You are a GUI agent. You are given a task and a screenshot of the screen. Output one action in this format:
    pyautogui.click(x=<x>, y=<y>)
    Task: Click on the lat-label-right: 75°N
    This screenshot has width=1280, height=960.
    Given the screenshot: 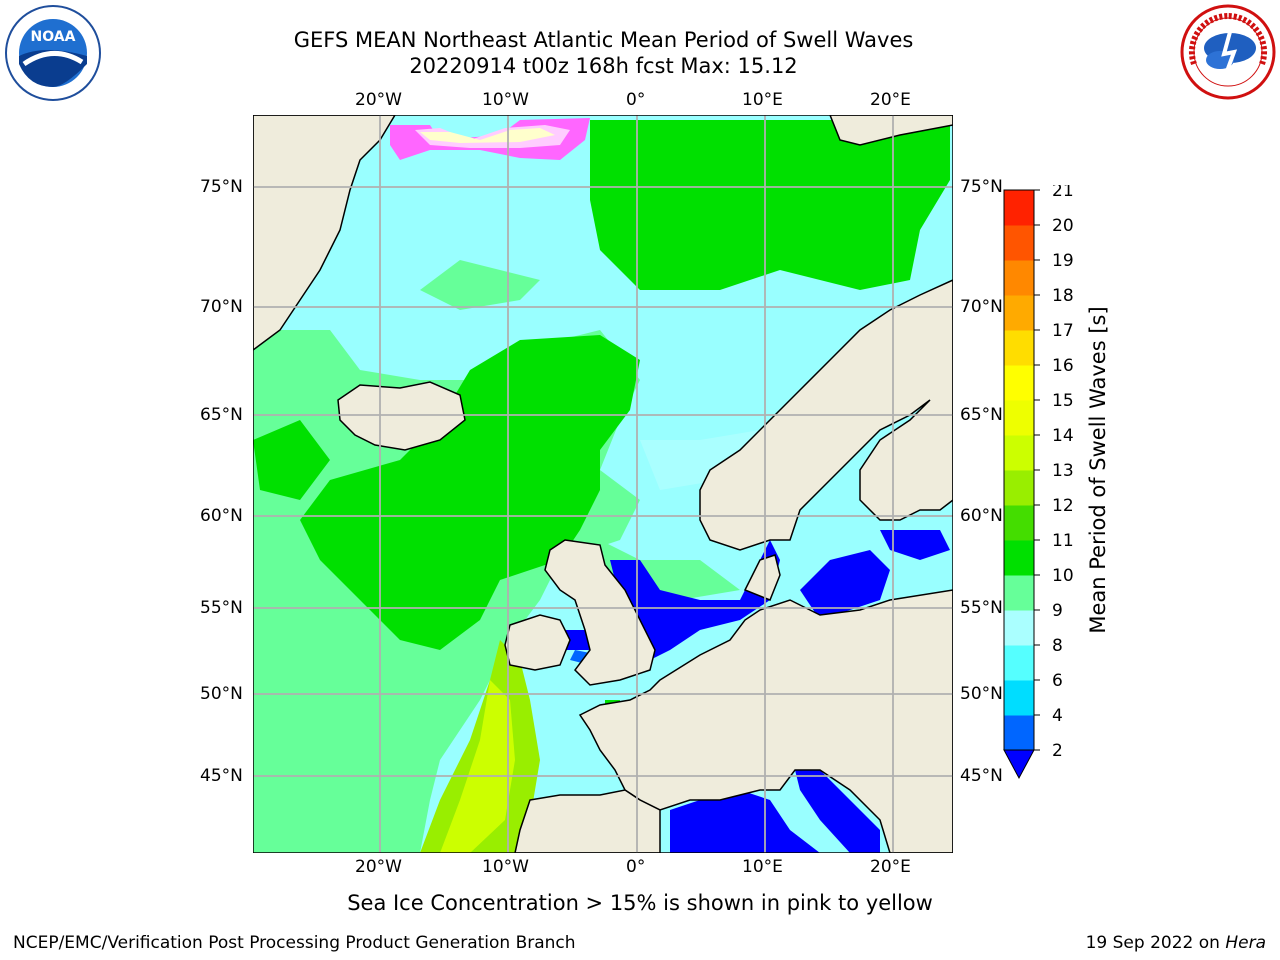 What is the action you would take?
    pyautogui.click(x=981, y=187)
    